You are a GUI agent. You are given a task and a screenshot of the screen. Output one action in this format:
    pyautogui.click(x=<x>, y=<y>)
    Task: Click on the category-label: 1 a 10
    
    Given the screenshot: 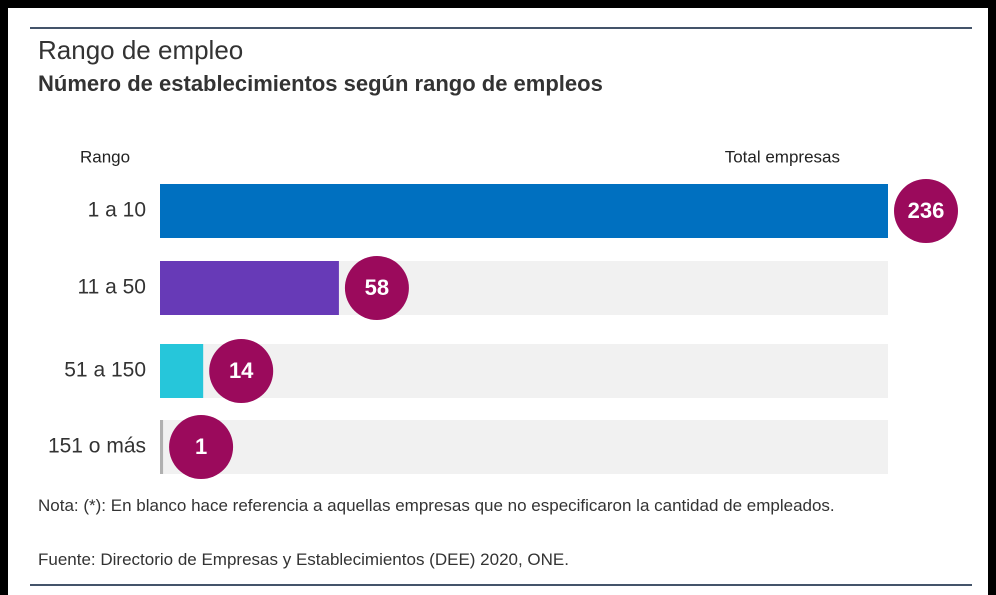 What is the action you would take?
    pyautogui.click(x=117, y=210)
    